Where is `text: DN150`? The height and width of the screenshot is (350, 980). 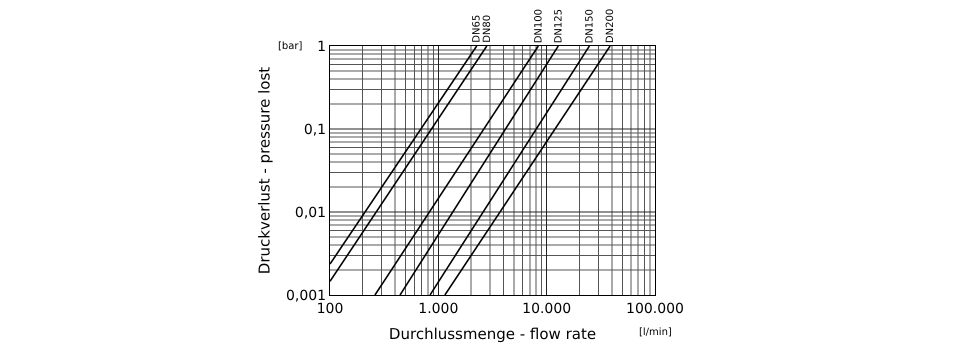
text: DN150 is located at coordinates (590, 26).